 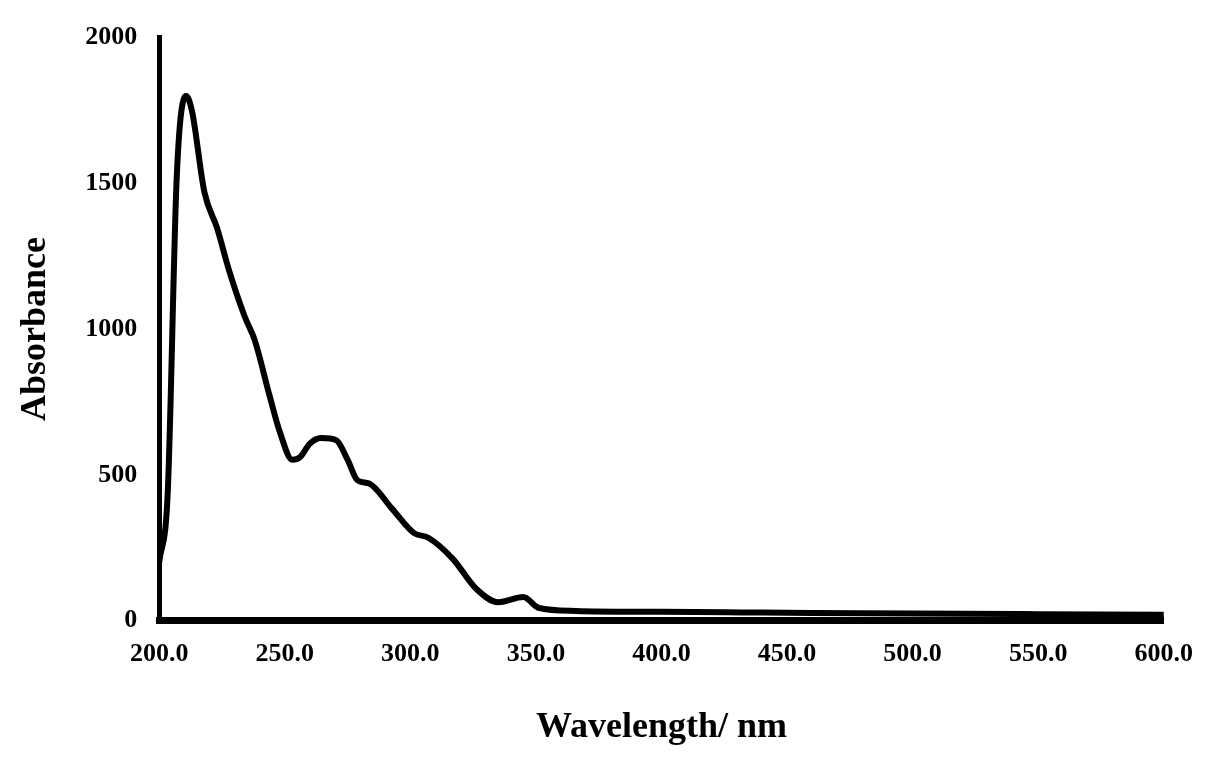 I want to click on x-tick-label: 200.0, so click(x=159, y=652).